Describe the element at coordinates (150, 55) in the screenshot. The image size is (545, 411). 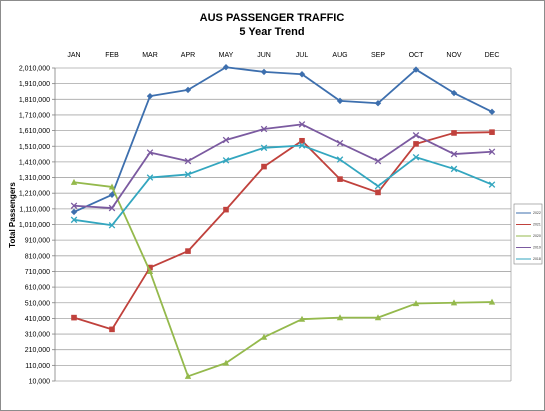
I see `x-tick-label: MAR` at that location.